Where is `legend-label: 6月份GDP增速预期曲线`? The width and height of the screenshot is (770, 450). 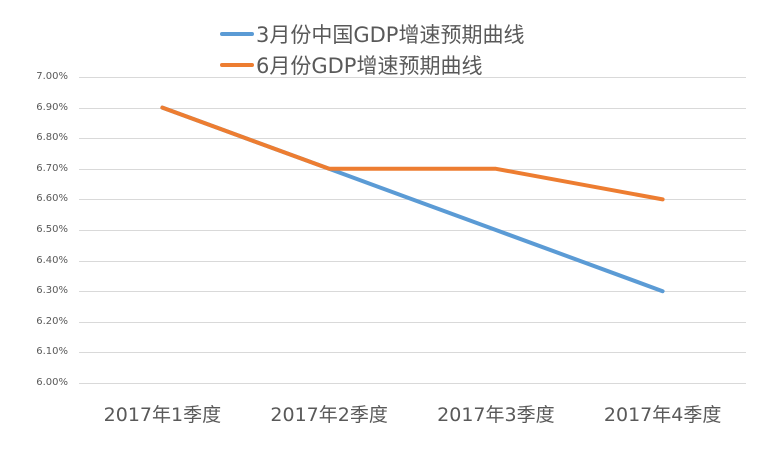 legend-label: 6月份GDP增速预期曲线 is located at coordinates (369, 65).